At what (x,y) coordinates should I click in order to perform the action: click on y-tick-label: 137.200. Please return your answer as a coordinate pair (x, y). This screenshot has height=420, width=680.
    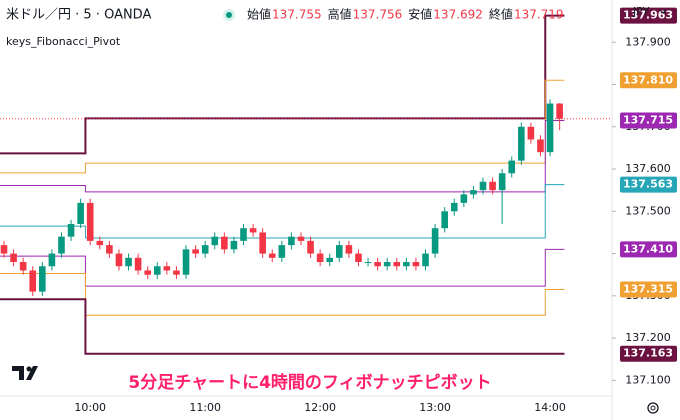
    Looking at the image, I should click on (648, 337).